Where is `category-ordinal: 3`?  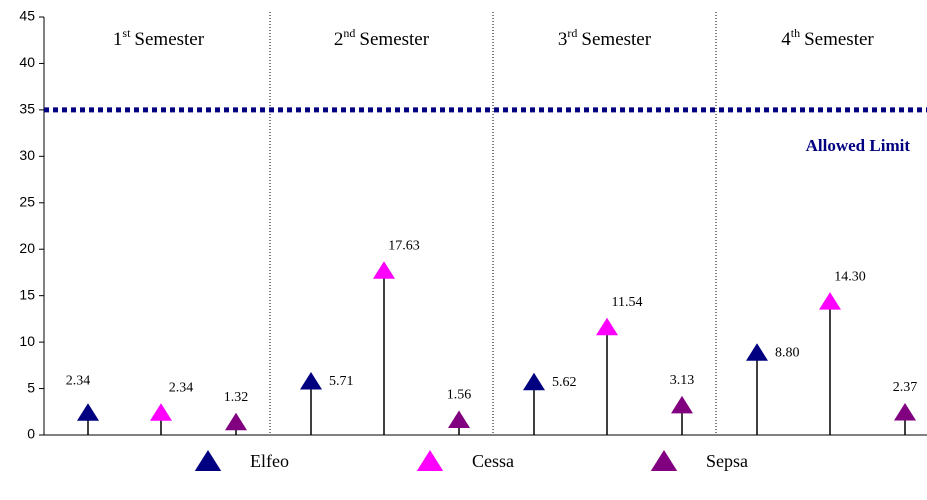 category-ordinal: 3 is located at coordinates (563, 39).